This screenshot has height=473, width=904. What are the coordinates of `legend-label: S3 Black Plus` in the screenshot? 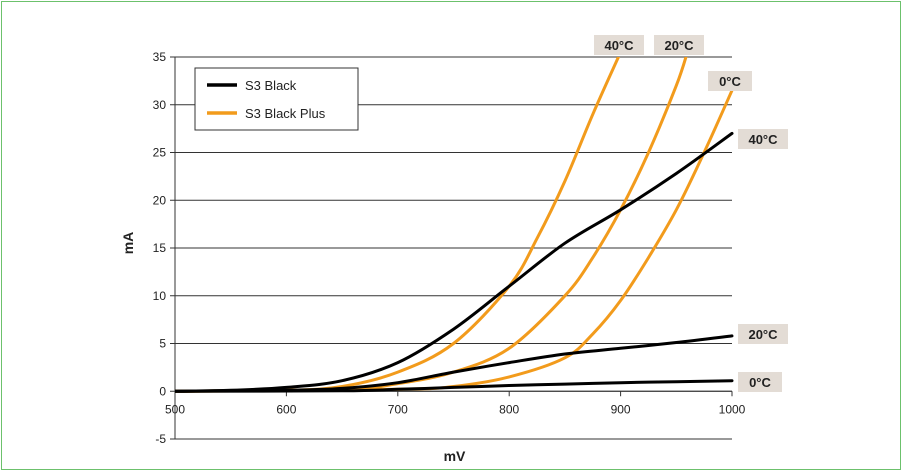 It's located at (285, 113).